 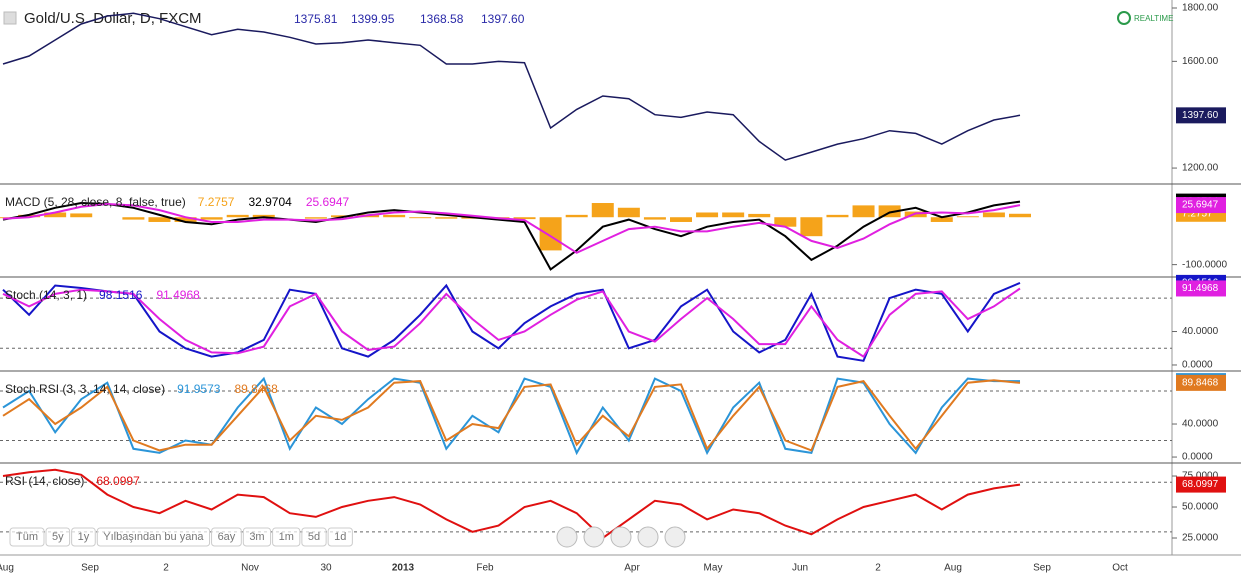 What do you see at coordinates (1197, 365) in the screenshot?
I see `y-tick-label: 0.0000` at bounding box center [1197, 365].